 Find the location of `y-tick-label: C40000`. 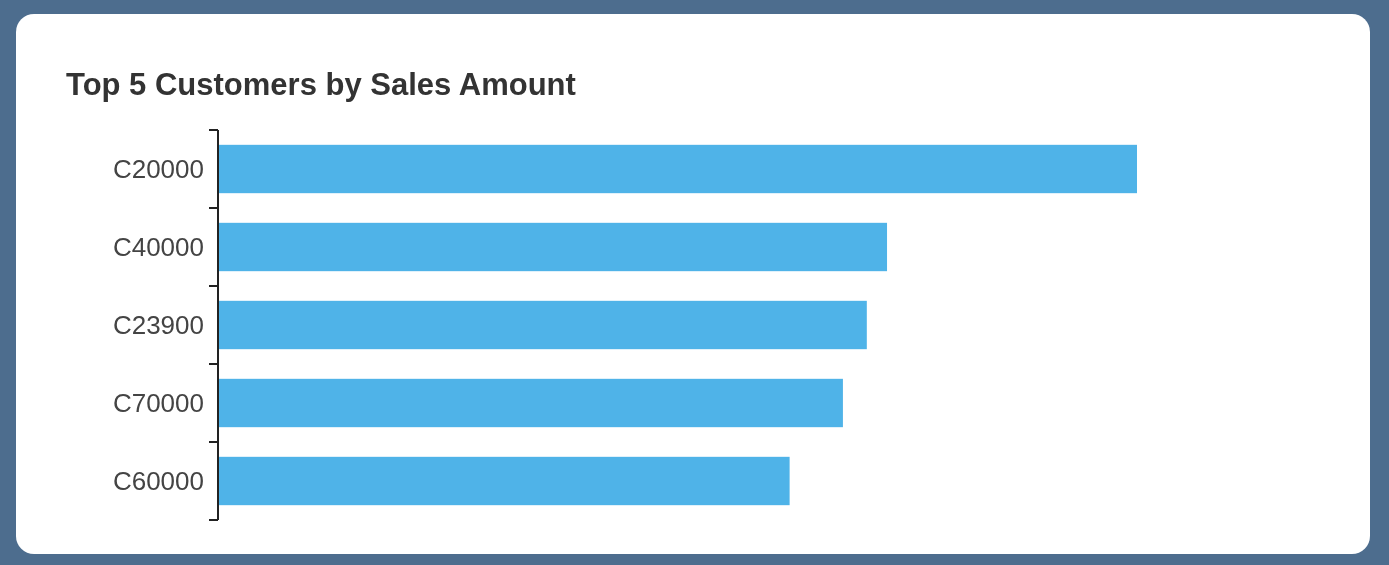

y-tick-label: C40000 is located at coordinates (158, 247).